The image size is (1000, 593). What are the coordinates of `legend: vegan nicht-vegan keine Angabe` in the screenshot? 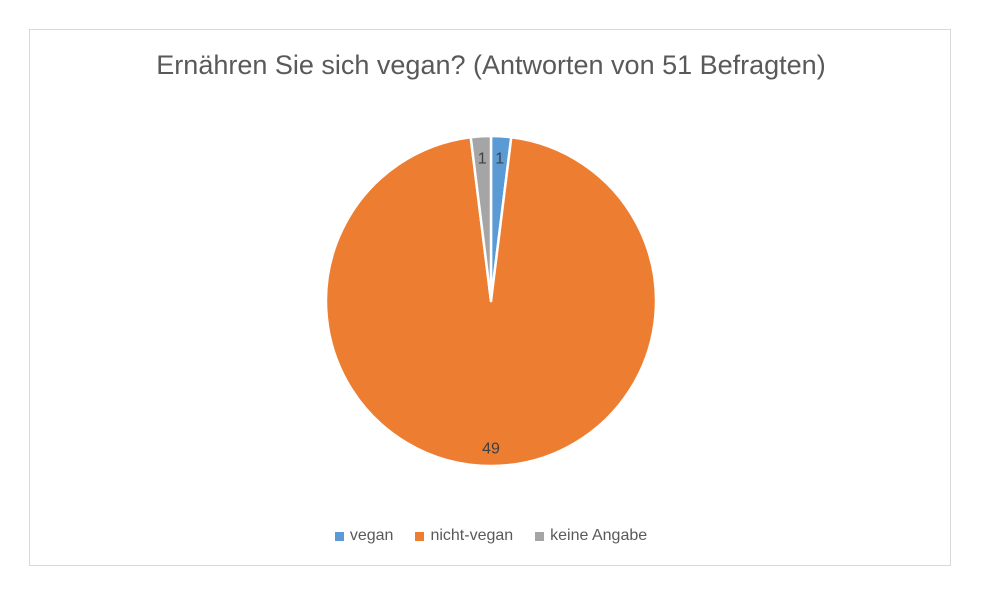 It's located at (491, 536).